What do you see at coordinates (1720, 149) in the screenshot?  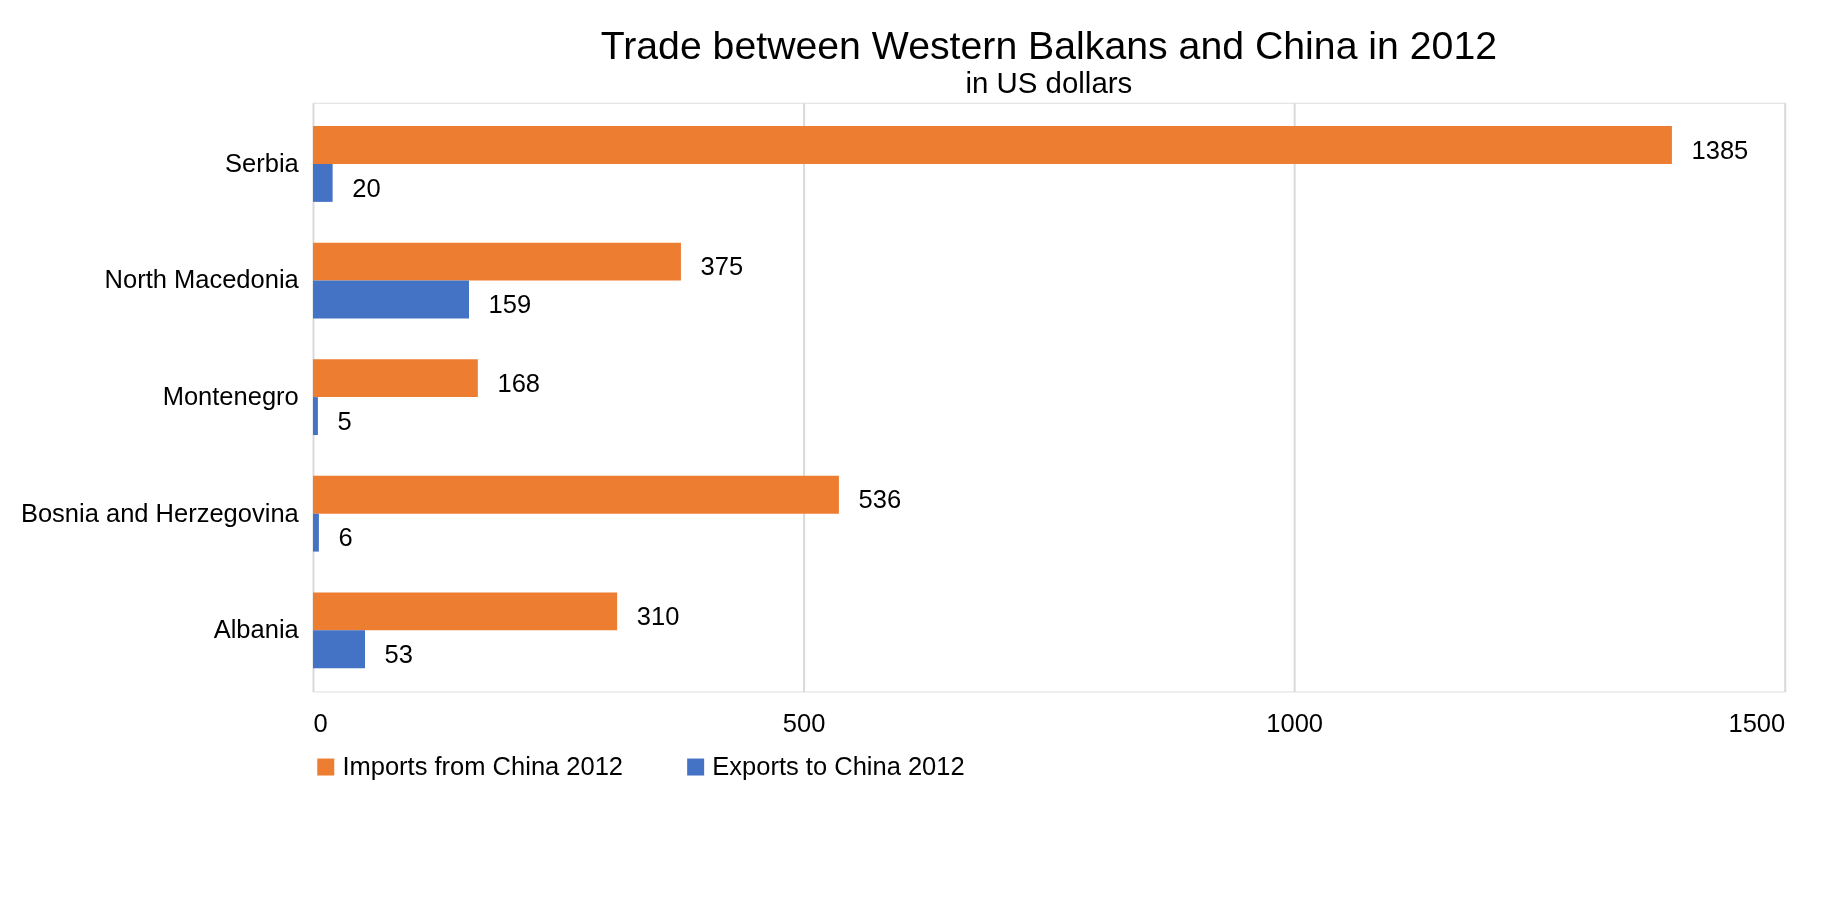 I see `data-label: 1385` at bounding box center [1720, 149].